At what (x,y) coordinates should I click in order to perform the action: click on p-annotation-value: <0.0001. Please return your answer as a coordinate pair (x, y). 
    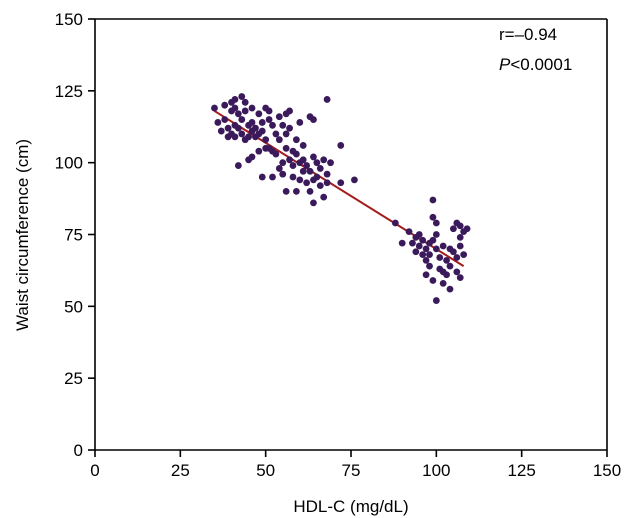
    Looking at the image, I should click on (541, 64).